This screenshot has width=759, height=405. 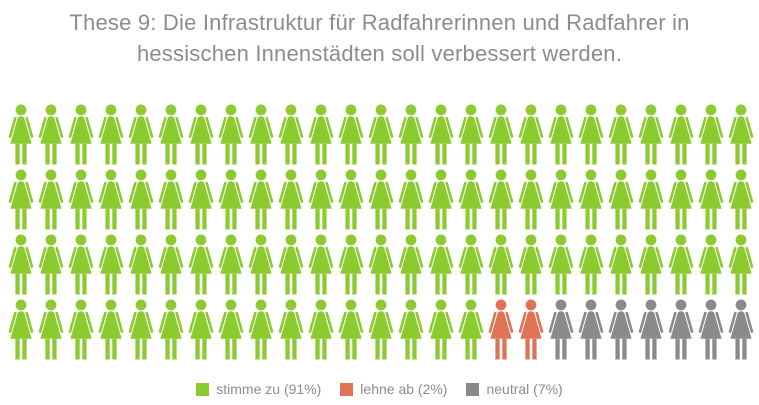 I want to click on legend-item-lehne-ab: lehne ab (2%), so click(x=393, y=389).